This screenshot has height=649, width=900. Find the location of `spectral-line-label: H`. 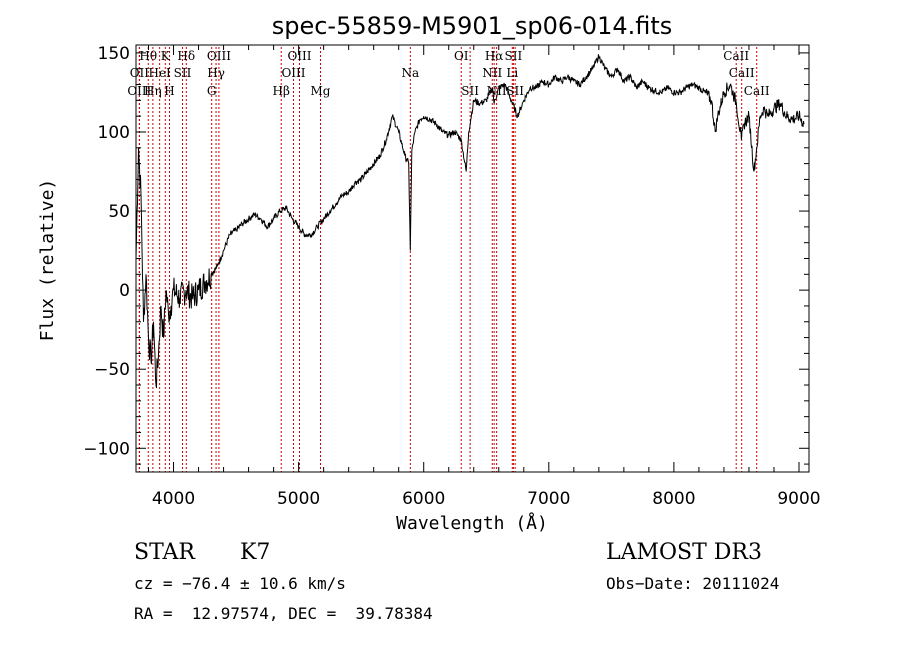

spectral-line-label: H is located at coordinates (169, 91).